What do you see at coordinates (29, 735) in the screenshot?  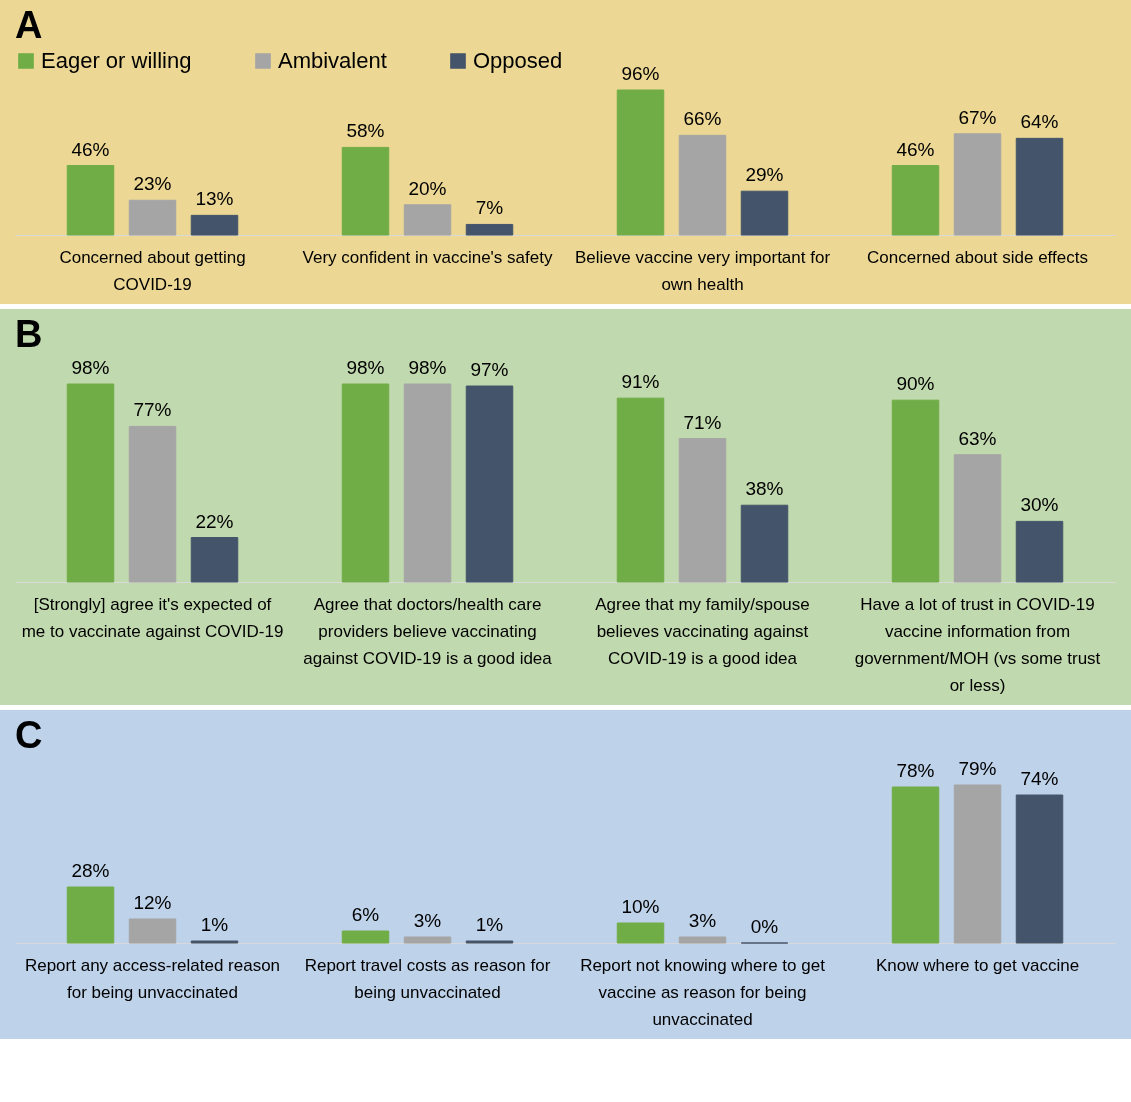 I see `chart-title: C` at bounding box center [29, 735].